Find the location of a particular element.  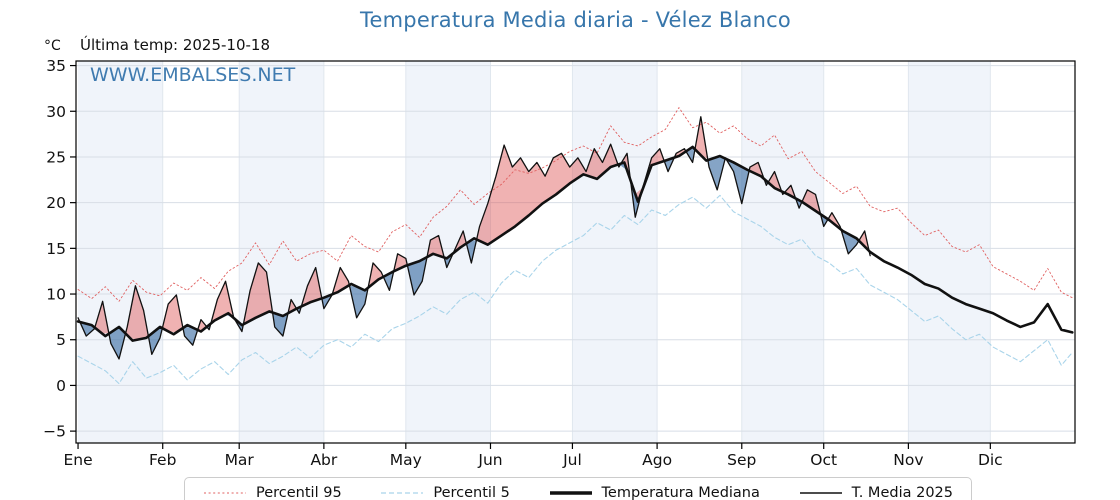

svg-text: 10 is located at coordinates (56, 295).